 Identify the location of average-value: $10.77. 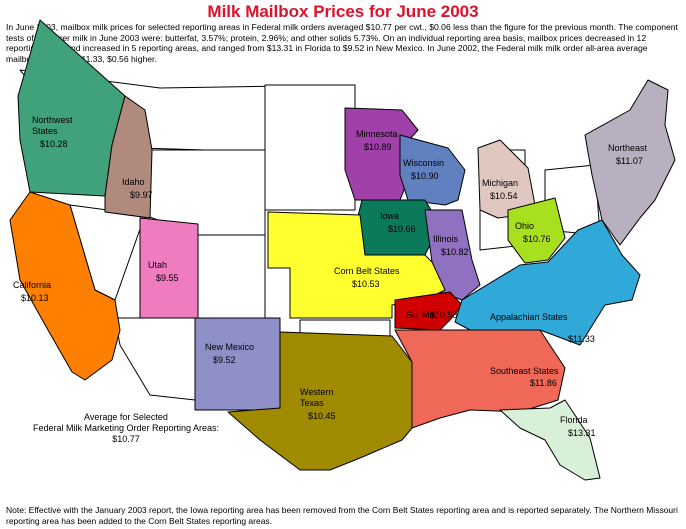
(126, 439).